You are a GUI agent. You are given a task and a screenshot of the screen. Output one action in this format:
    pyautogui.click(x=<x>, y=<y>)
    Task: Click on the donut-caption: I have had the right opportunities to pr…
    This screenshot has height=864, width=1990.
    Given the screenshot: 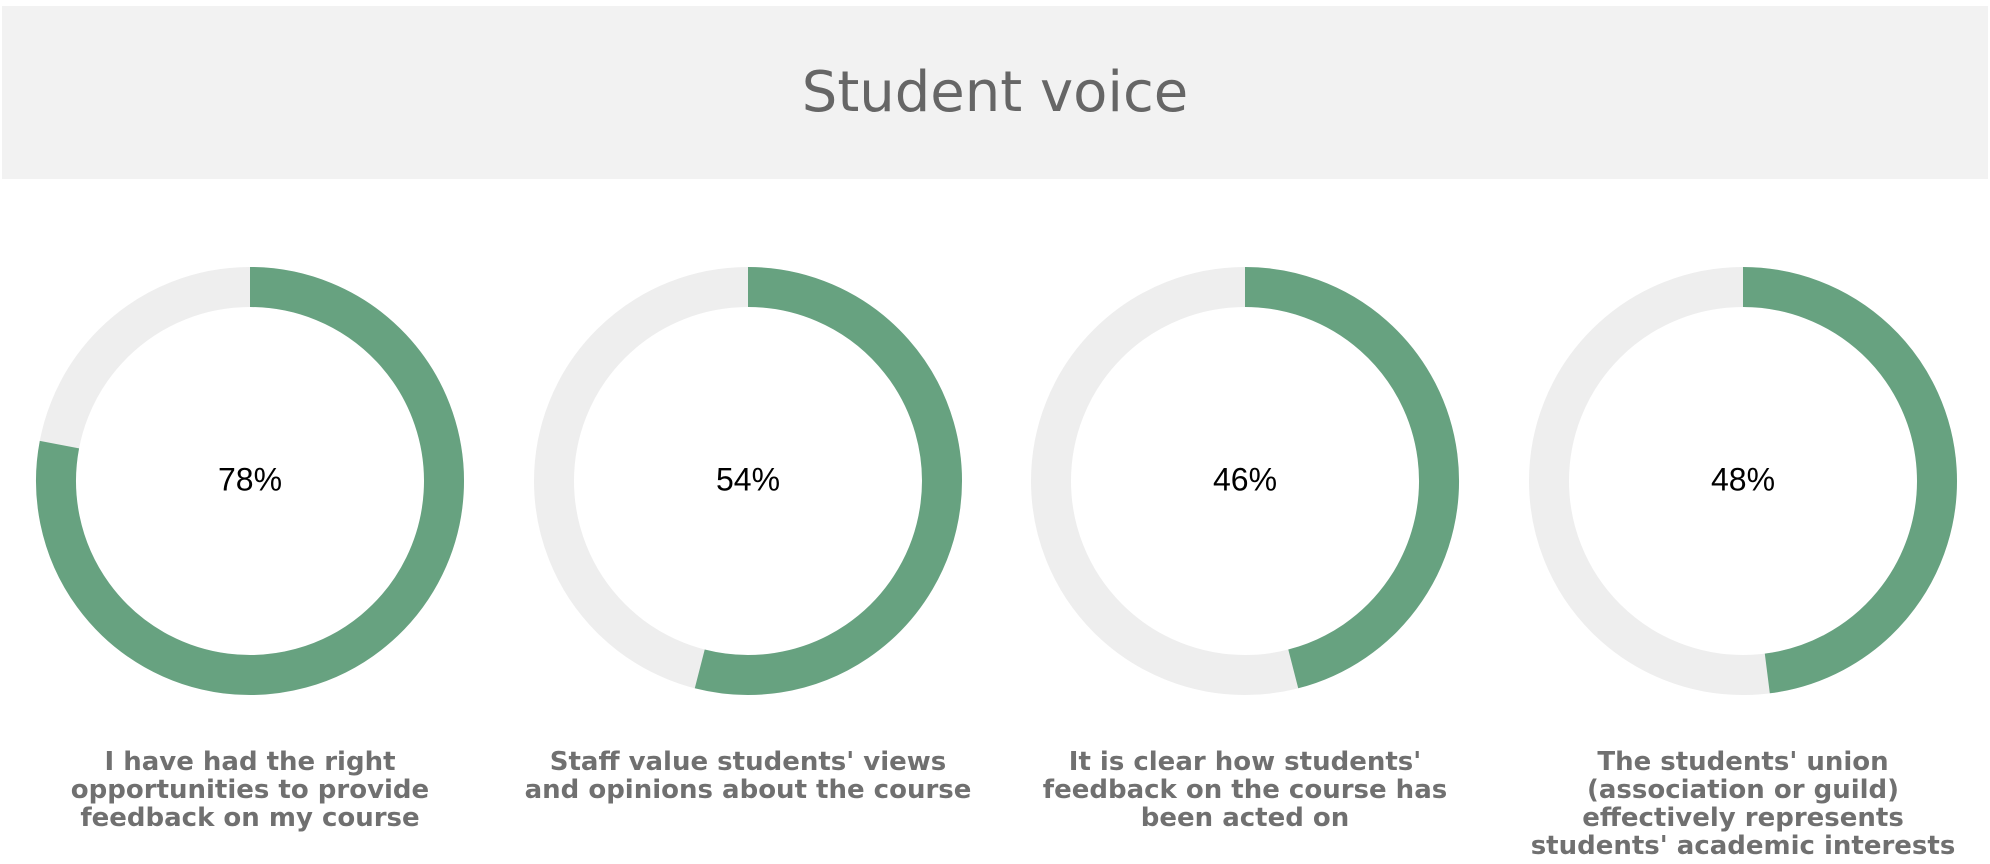 What is the action you would take?
    pyautogui.click(x=250, y=790)
    